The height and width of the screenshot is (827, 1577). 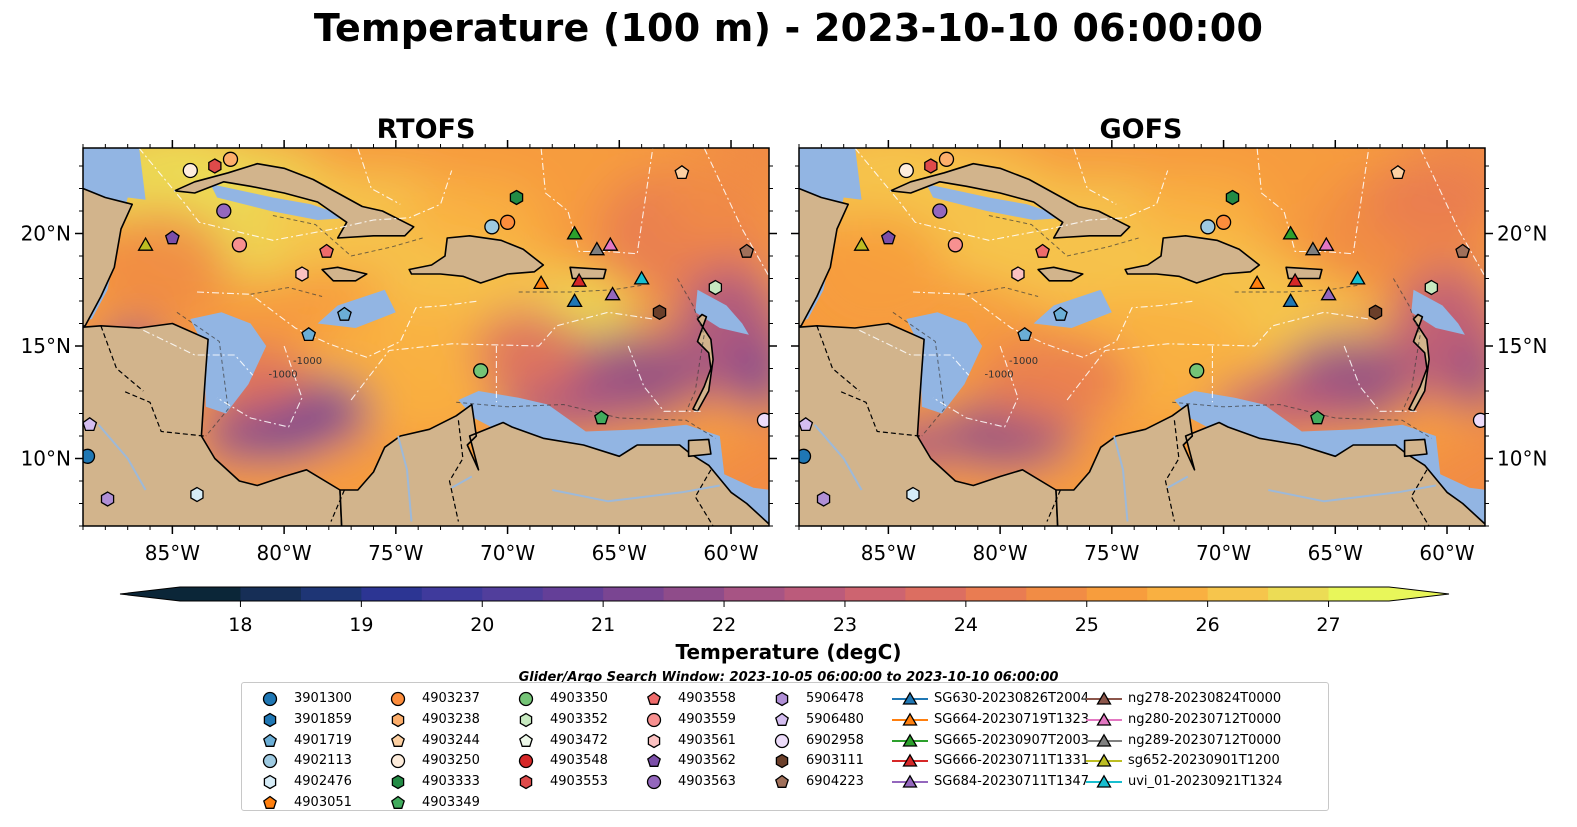 I want to click on isobath-label: -1000, so click(x=999, y=375).